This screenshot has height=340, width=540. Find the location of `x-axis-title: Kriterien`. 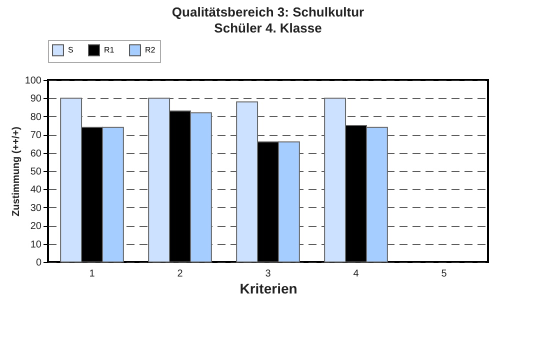

x-axis-title: Kriterien is located at coordinates (269, 288).